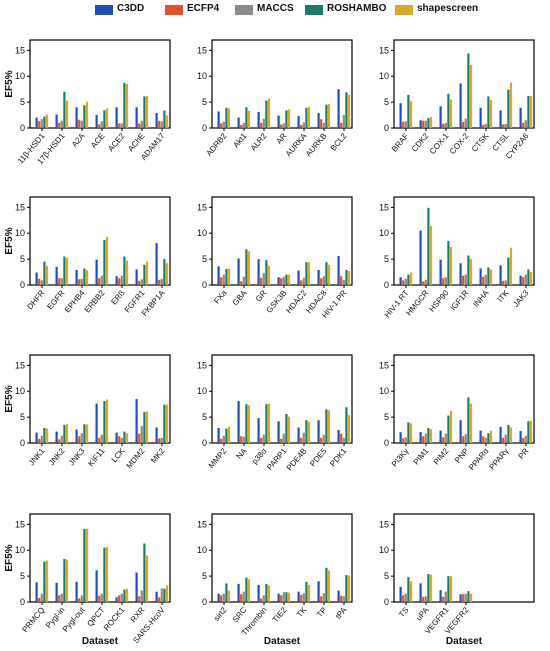 Image resolution: width=550 pixels, height=651 pixels. Describe the element at coordinates (118, 455) in the screenshot. I see `x-tick-label: LCK` at that location.